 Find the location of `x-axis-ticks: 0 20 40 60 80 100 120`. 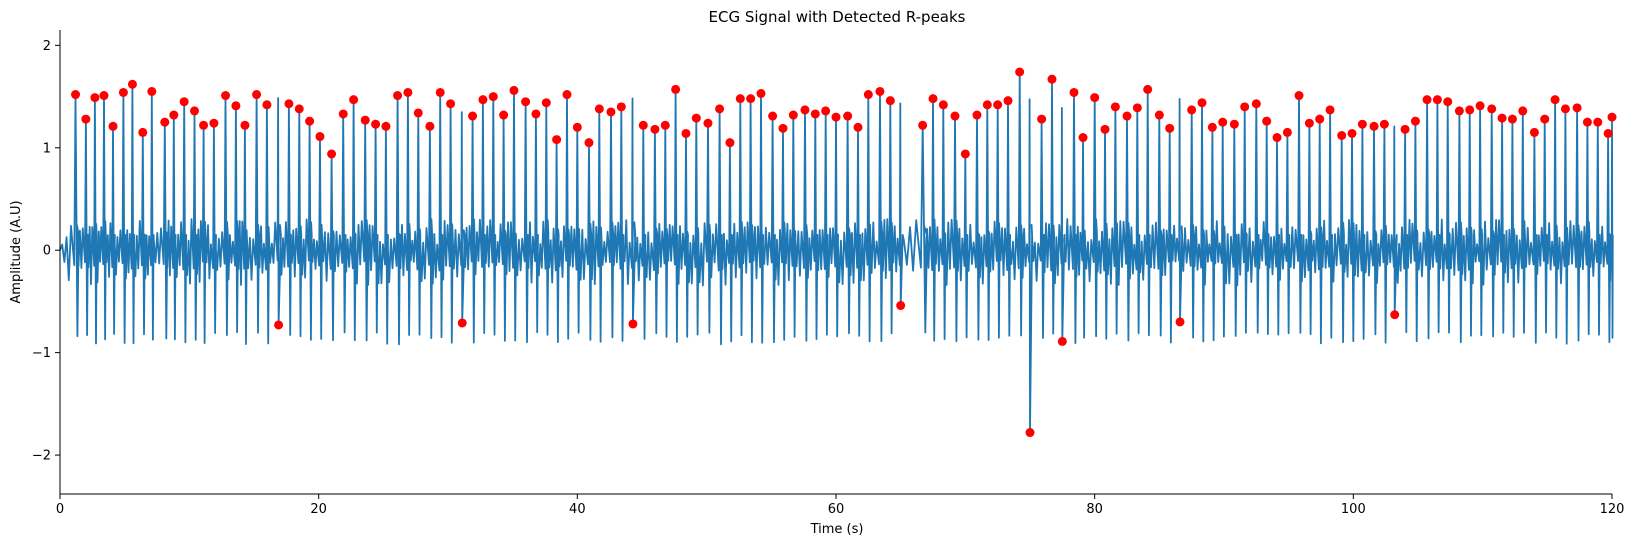

x-axis-ticks: 0 20 40 60 80 100 120 is located at coordinates (840, 505).